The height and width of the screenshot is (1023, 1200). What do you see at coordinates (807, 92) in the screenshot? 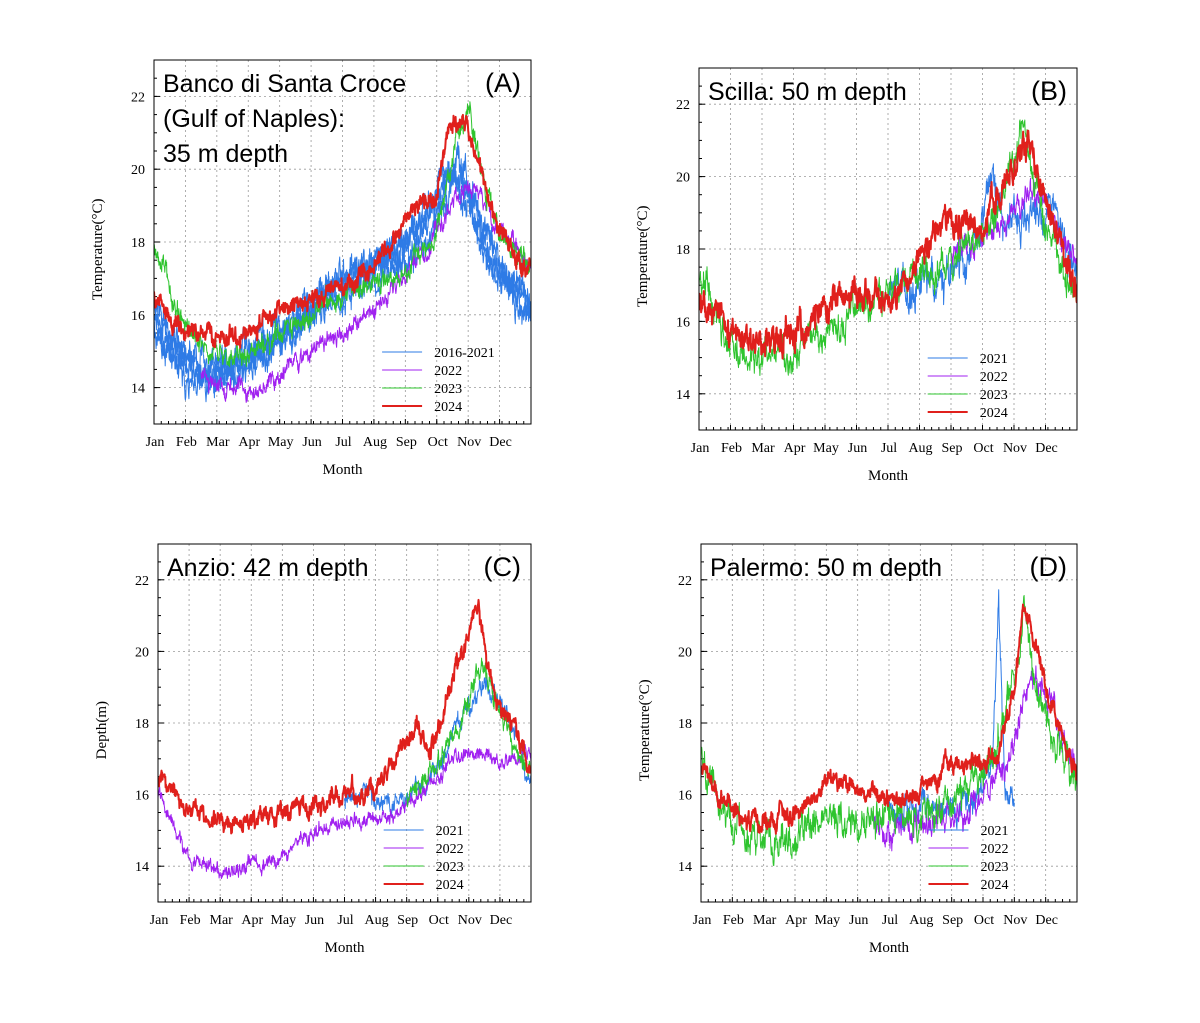
I see `panel-title: Scilla: 50 m depth` at bounding box center [807, 92].